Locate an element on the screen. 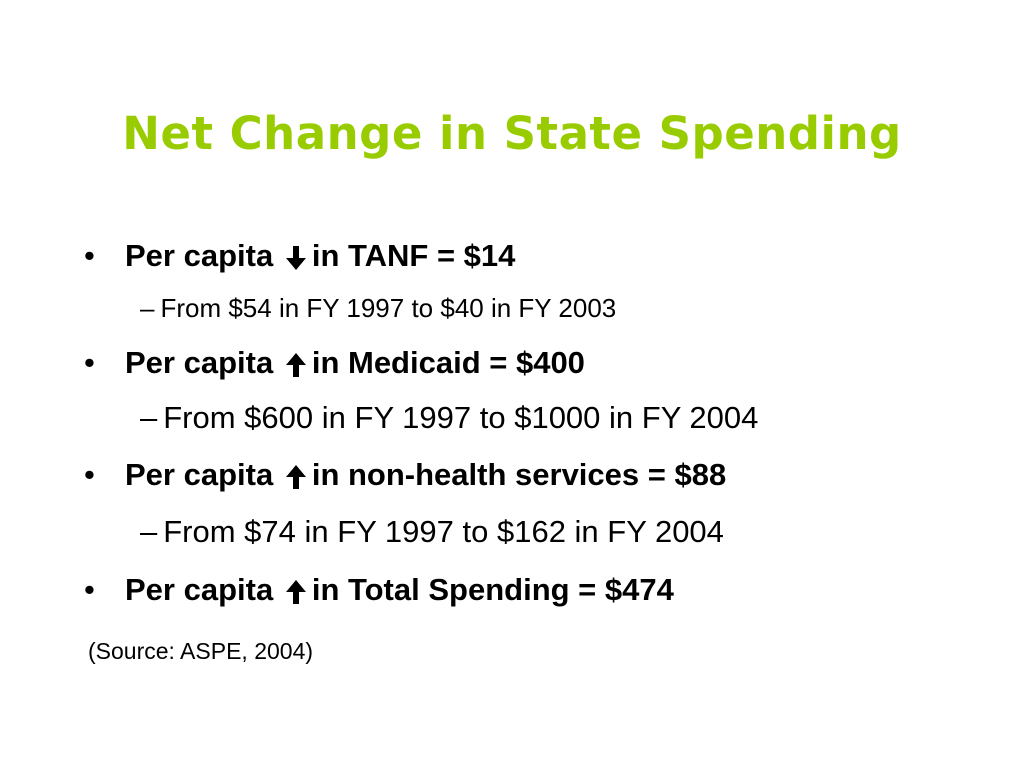 The height and width of the screenshot is (768, 1024). bullet-text-suffix: in Medicaid = $400 is located at coordinates (448, 362).